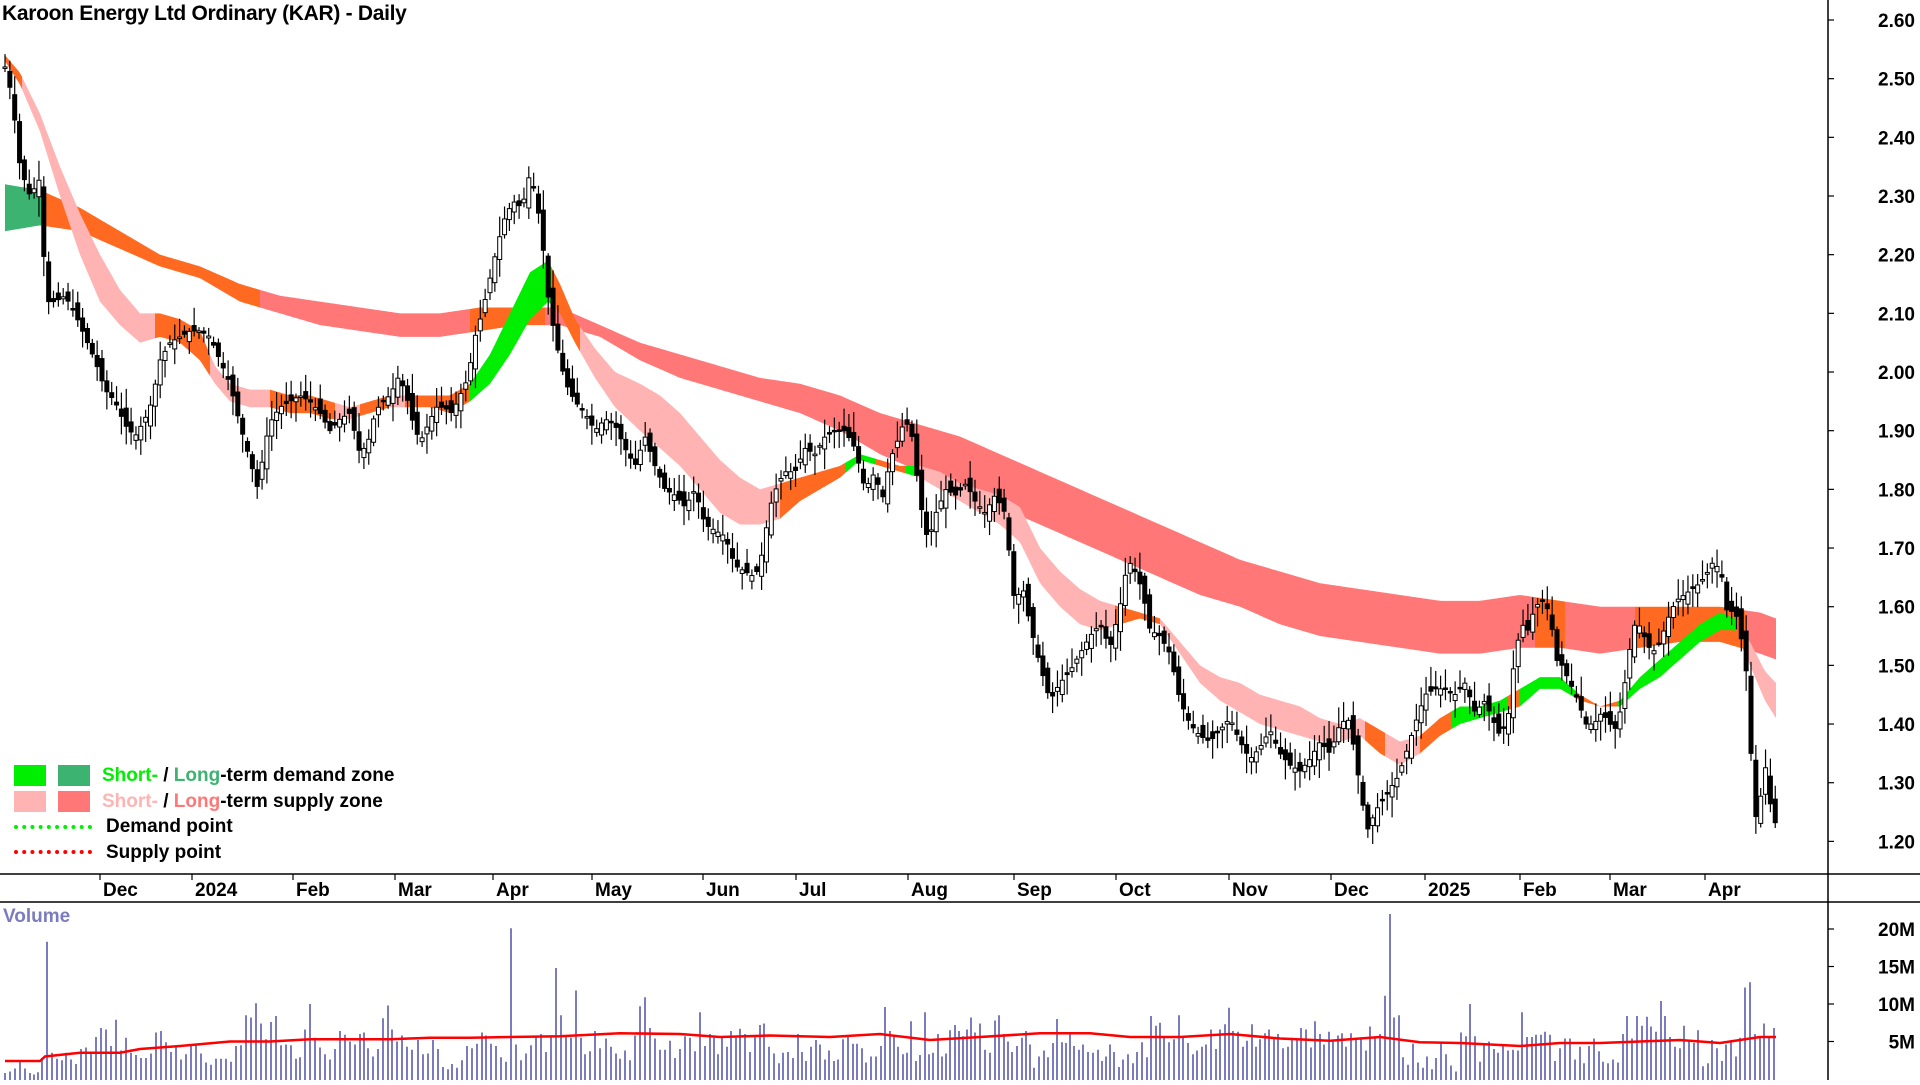 This screenshot has width=1920, height=1085. Describe the element at coordinates (1896, 666) in the screenshot. I see `price-tick-label: 1.50` at that location.